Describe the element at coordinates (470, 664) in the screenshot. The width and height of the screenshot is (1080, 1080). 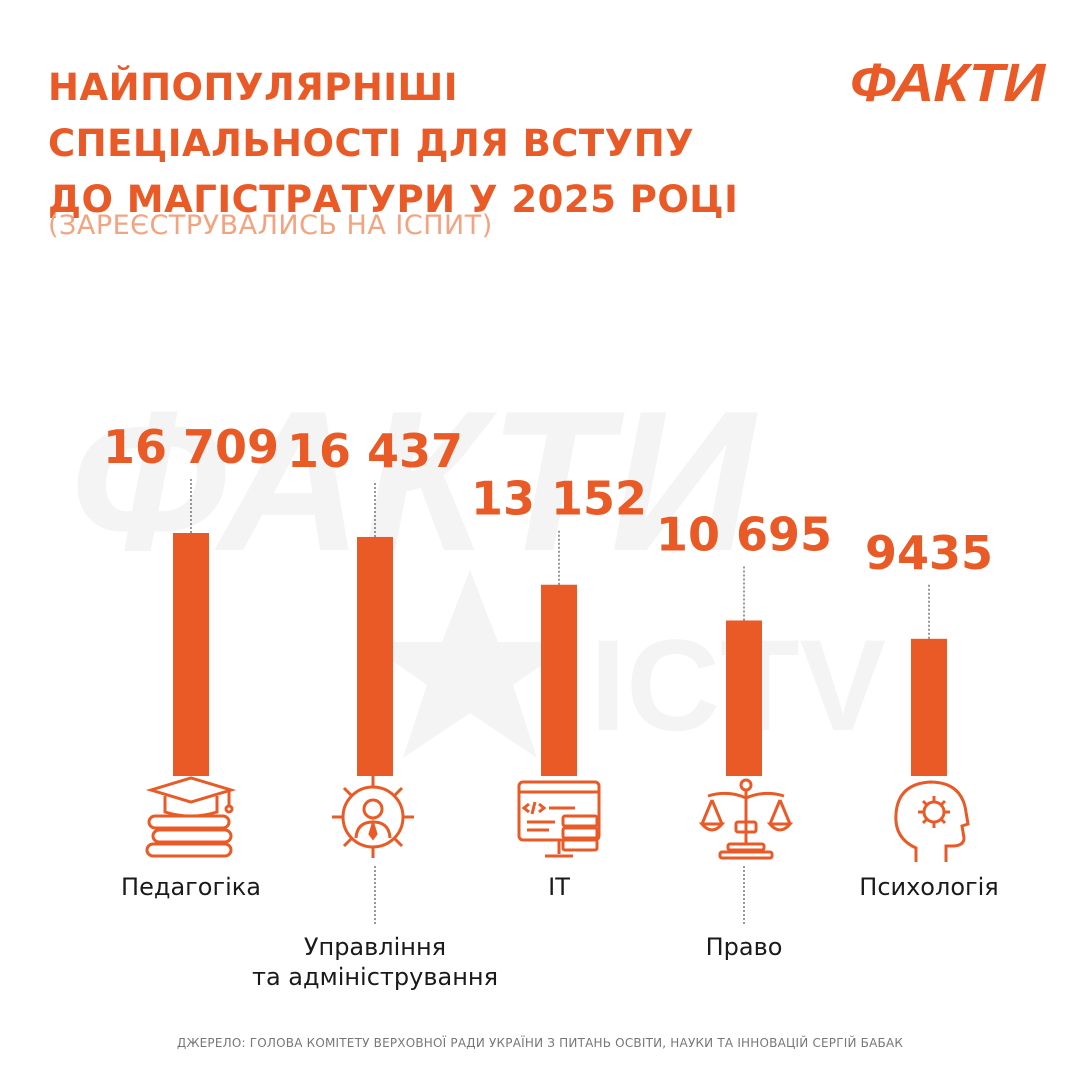
I see `watermark-star-icon` at that location.